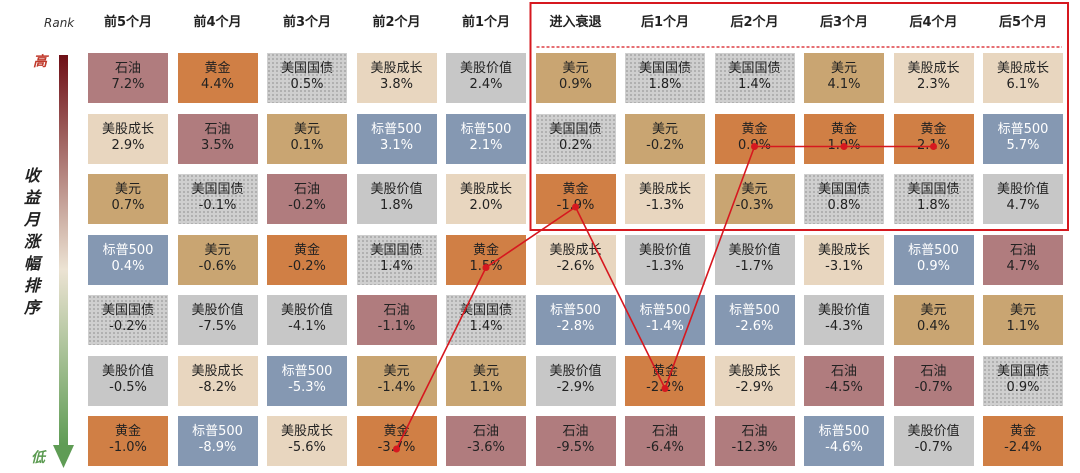  What do you see at coordinates (844, 447) in the screenshot?
I see `asset-value: -4.6%` at bounding box center [844, 447].